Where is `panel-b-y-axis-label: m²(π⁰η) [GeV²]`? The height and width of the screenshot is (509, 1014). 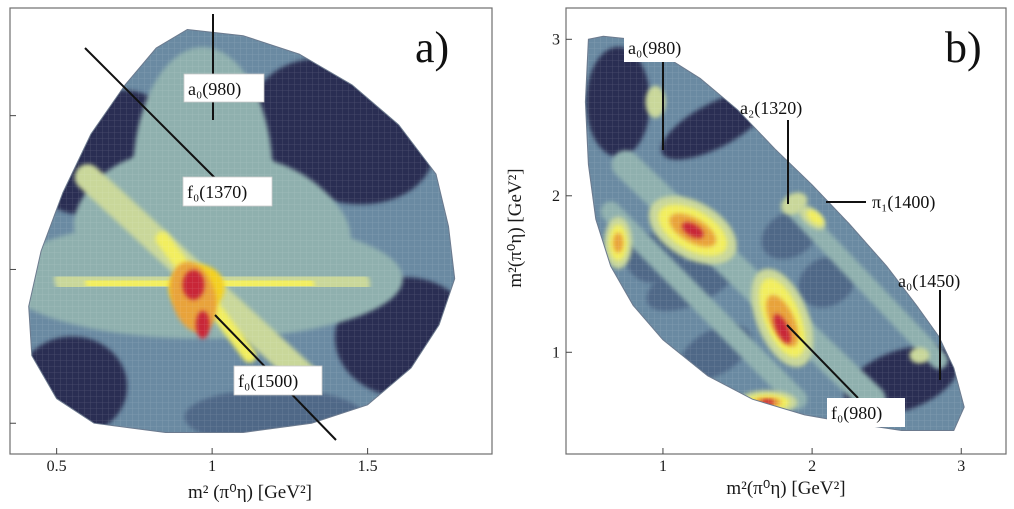 panel-b-y-axis-label: m²(π⁰η) [GeV²] is located at coordinates (515, 227).